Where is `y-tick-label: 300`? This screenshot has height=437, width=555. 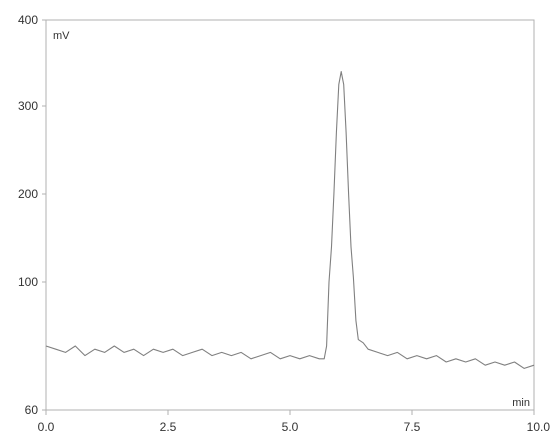
y-tick-label: 300 is located at coordinates (28, 106).